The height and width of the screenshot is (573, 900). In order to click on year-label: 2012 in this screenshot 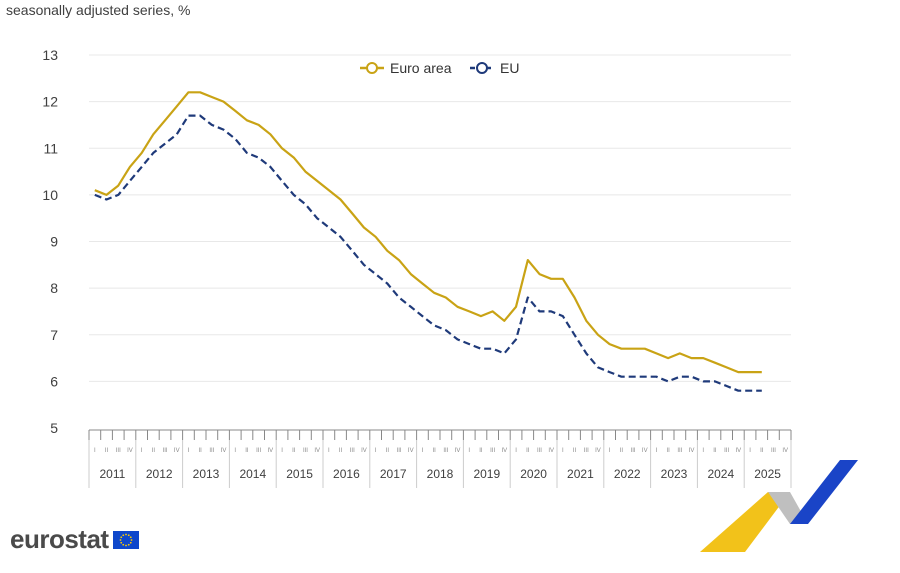, I will do `click(159, 474)`.